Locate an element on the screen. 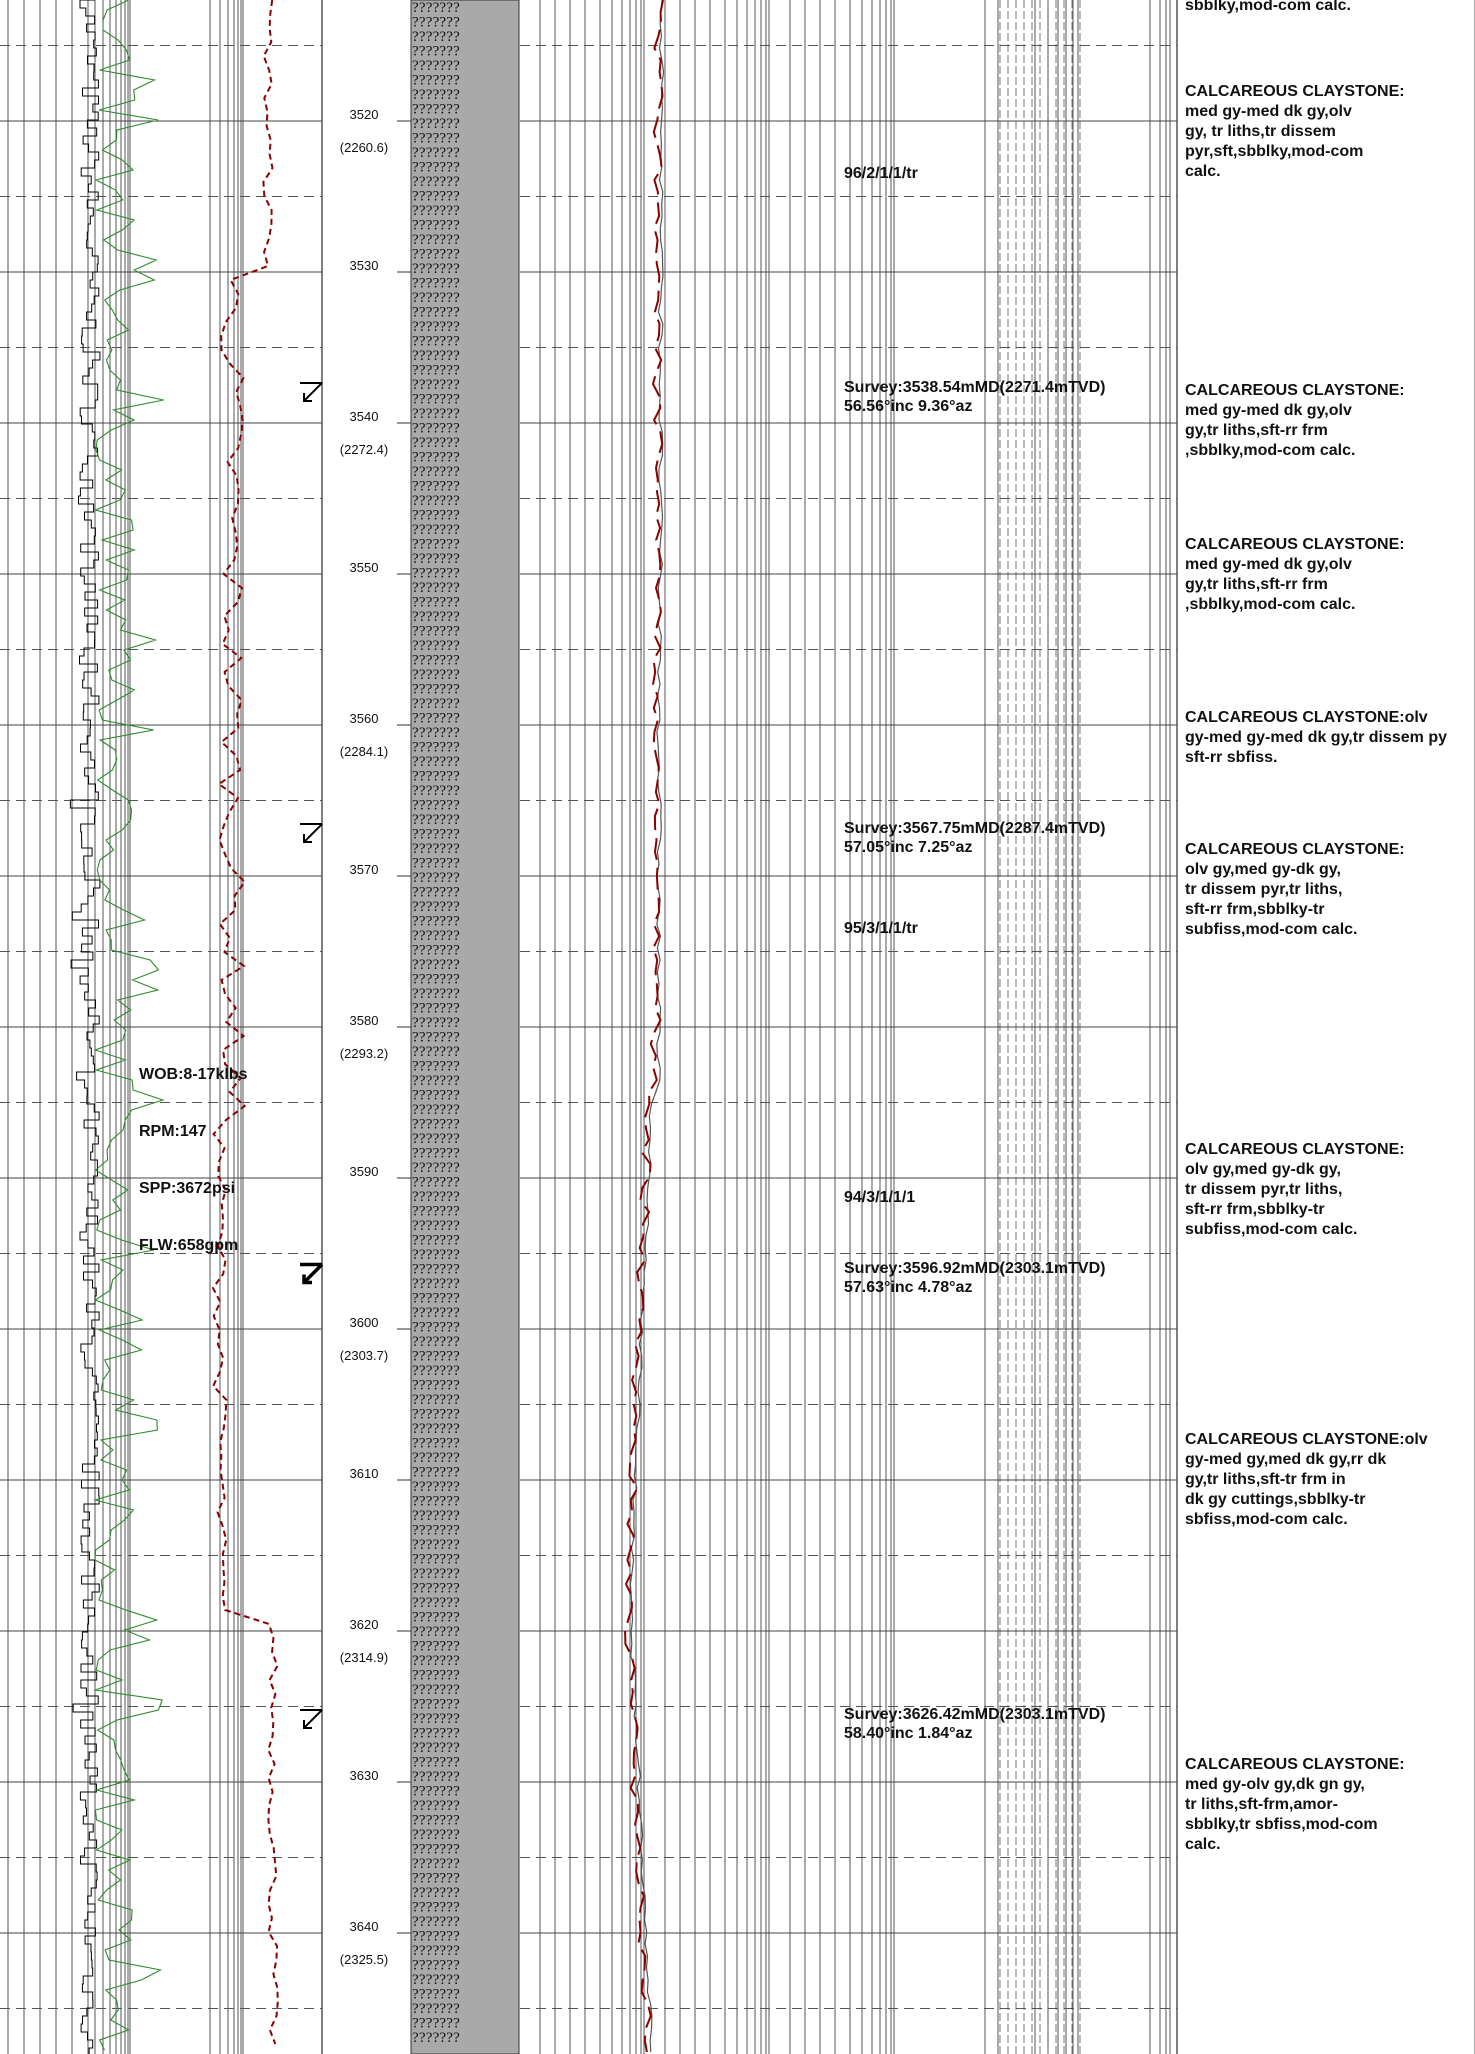 The height and width of the screenshot is (2054, 1475). survey-arrow-shaft is located at coordinates (313, 392).